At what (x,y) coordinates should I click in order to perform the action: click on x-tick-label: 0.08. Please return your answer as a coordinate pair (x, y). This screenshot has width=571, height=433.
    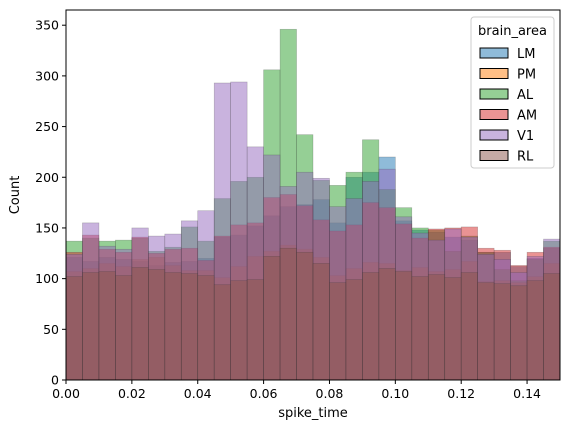
    Looking at the image, I should click on (330, 393).